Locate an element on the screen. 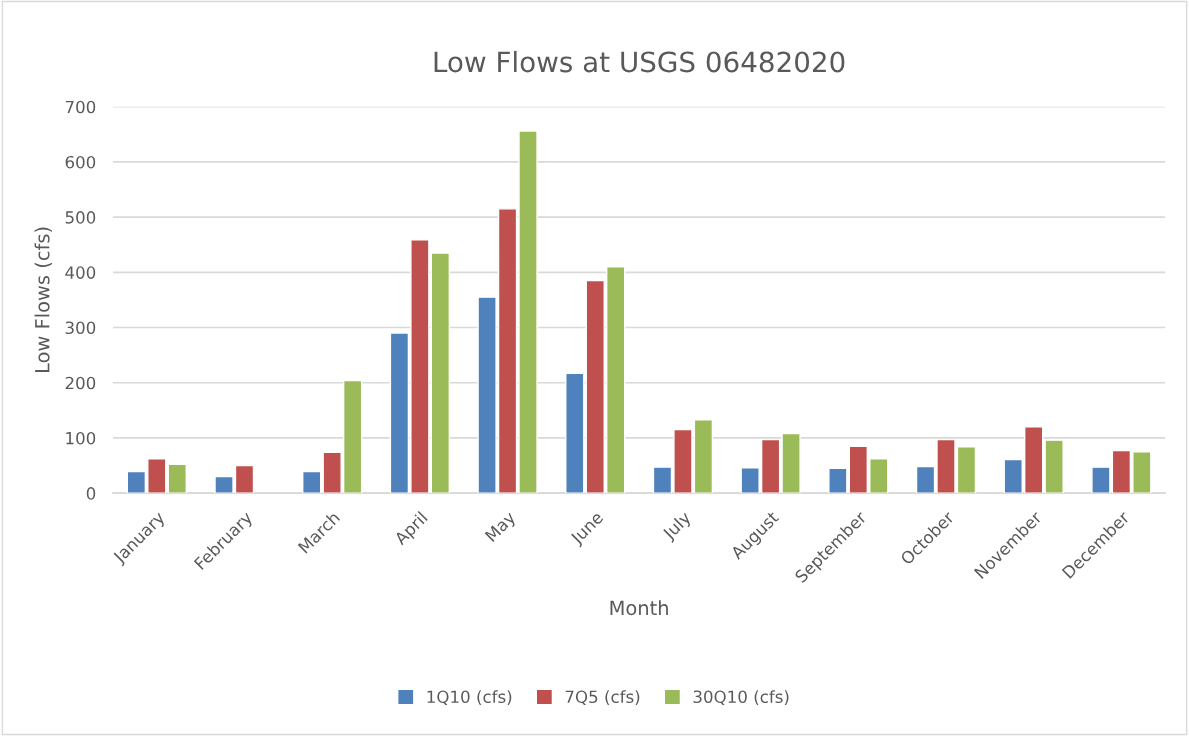 The image size is (1189, 736). y-tick-label: 400 is located at coordinates (80, 272).